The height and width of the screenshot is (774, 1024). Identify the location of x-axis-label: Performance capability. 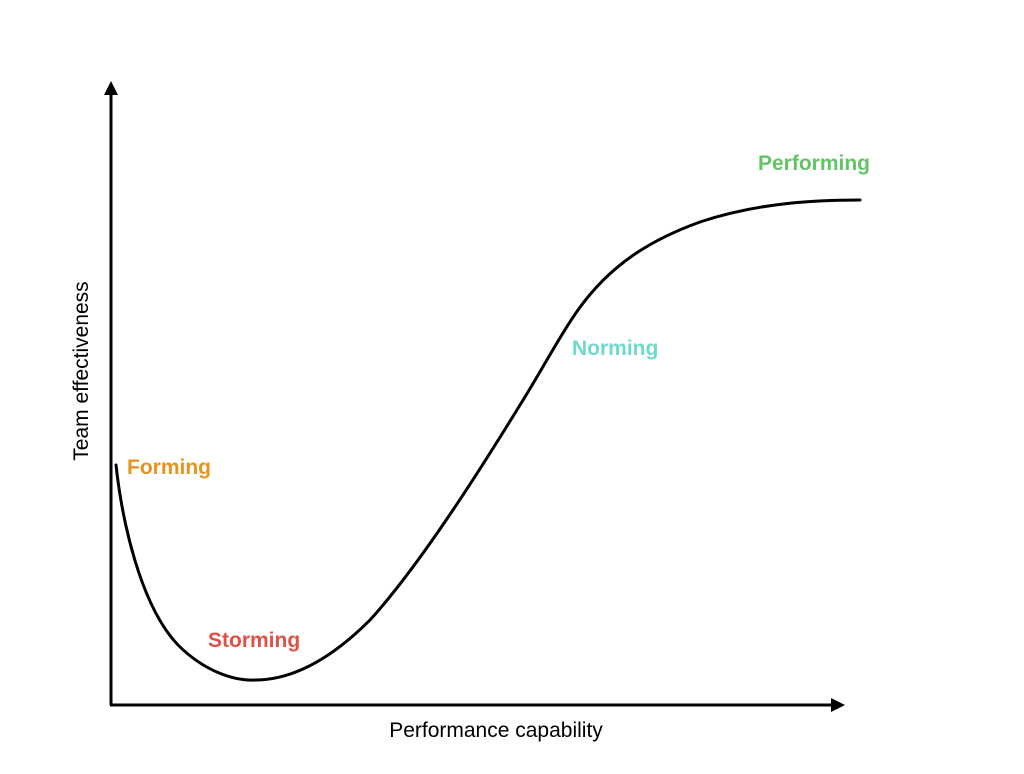
(496, 730).